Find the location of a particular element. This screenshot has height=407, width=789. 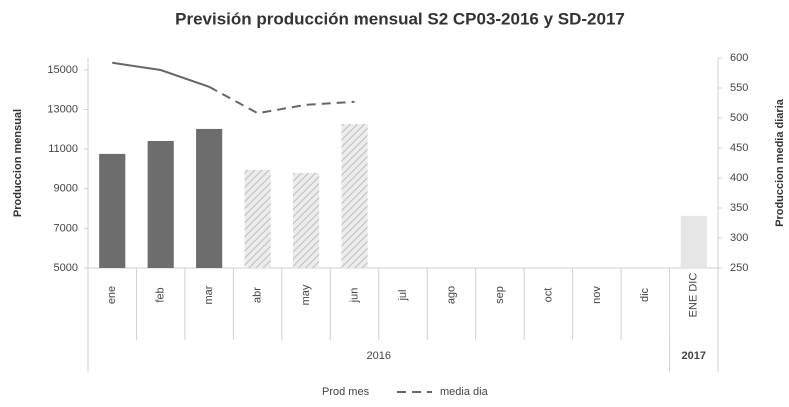

legend-label: Prod mes is located at coordinates (346, 392).